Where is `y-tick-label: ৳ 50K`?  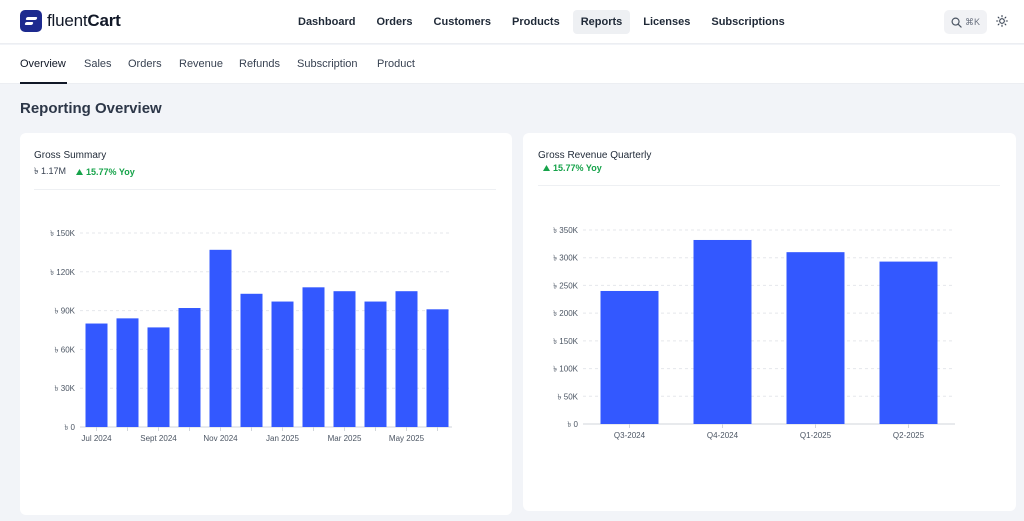
y-tick-label: ৳ 50K is located at coordinates (568, 396).